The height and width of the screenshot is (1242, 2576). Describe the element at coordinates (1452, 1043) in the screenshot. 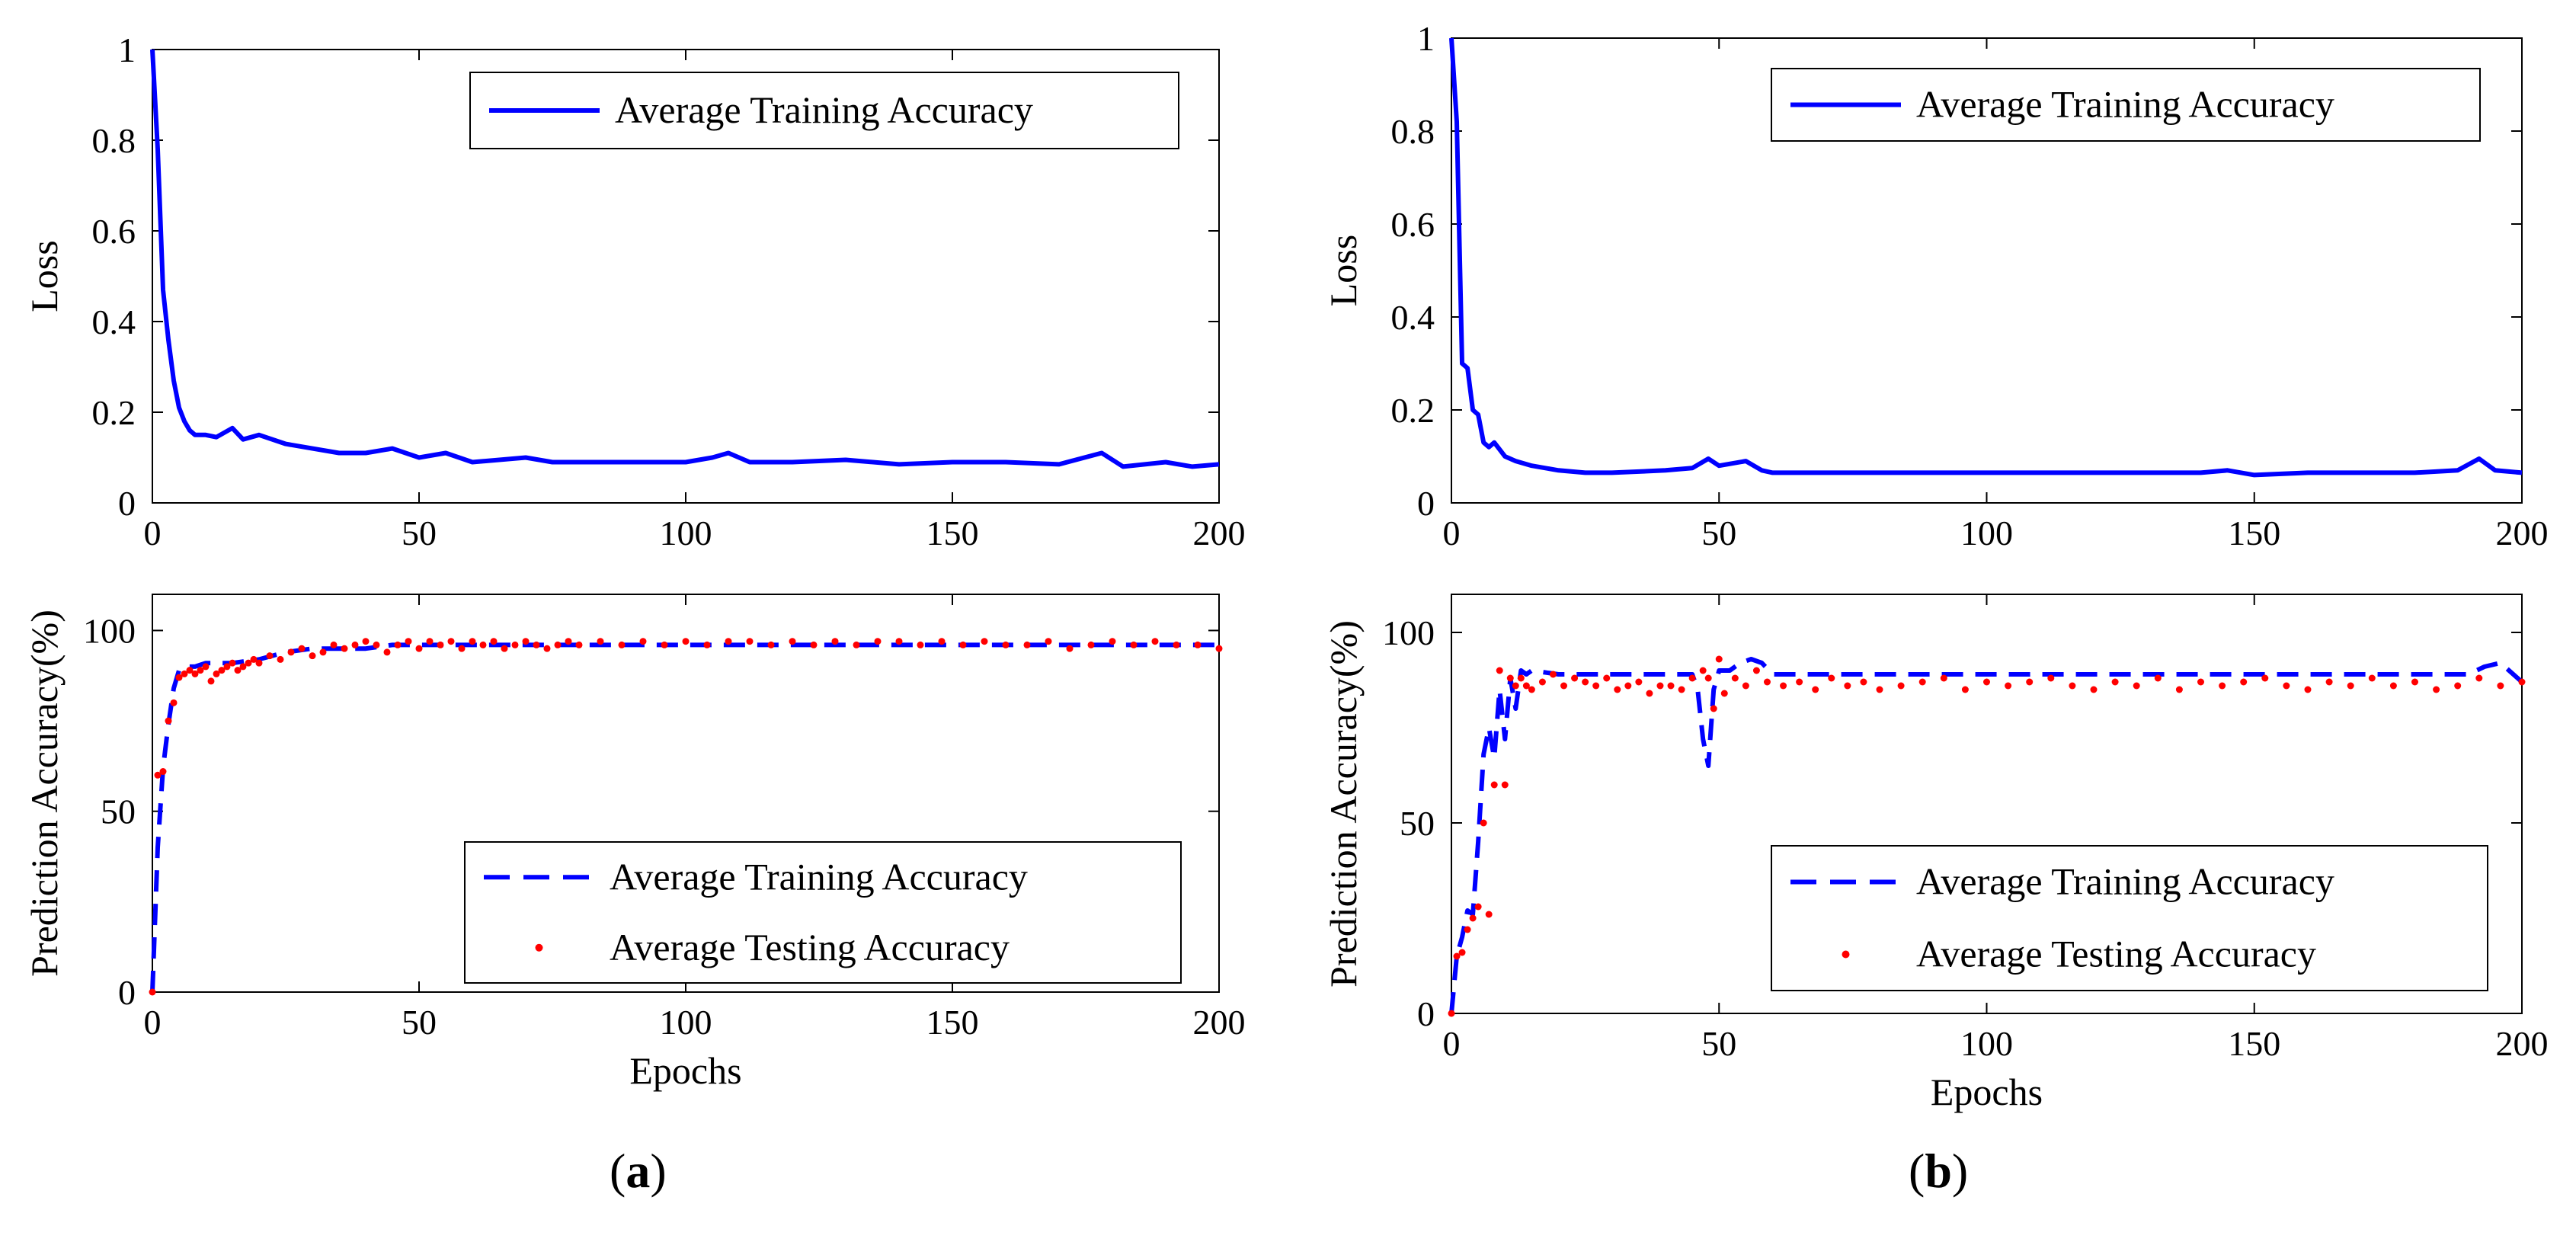

I see `b-acc-xtick-label-0: 0` at that location.